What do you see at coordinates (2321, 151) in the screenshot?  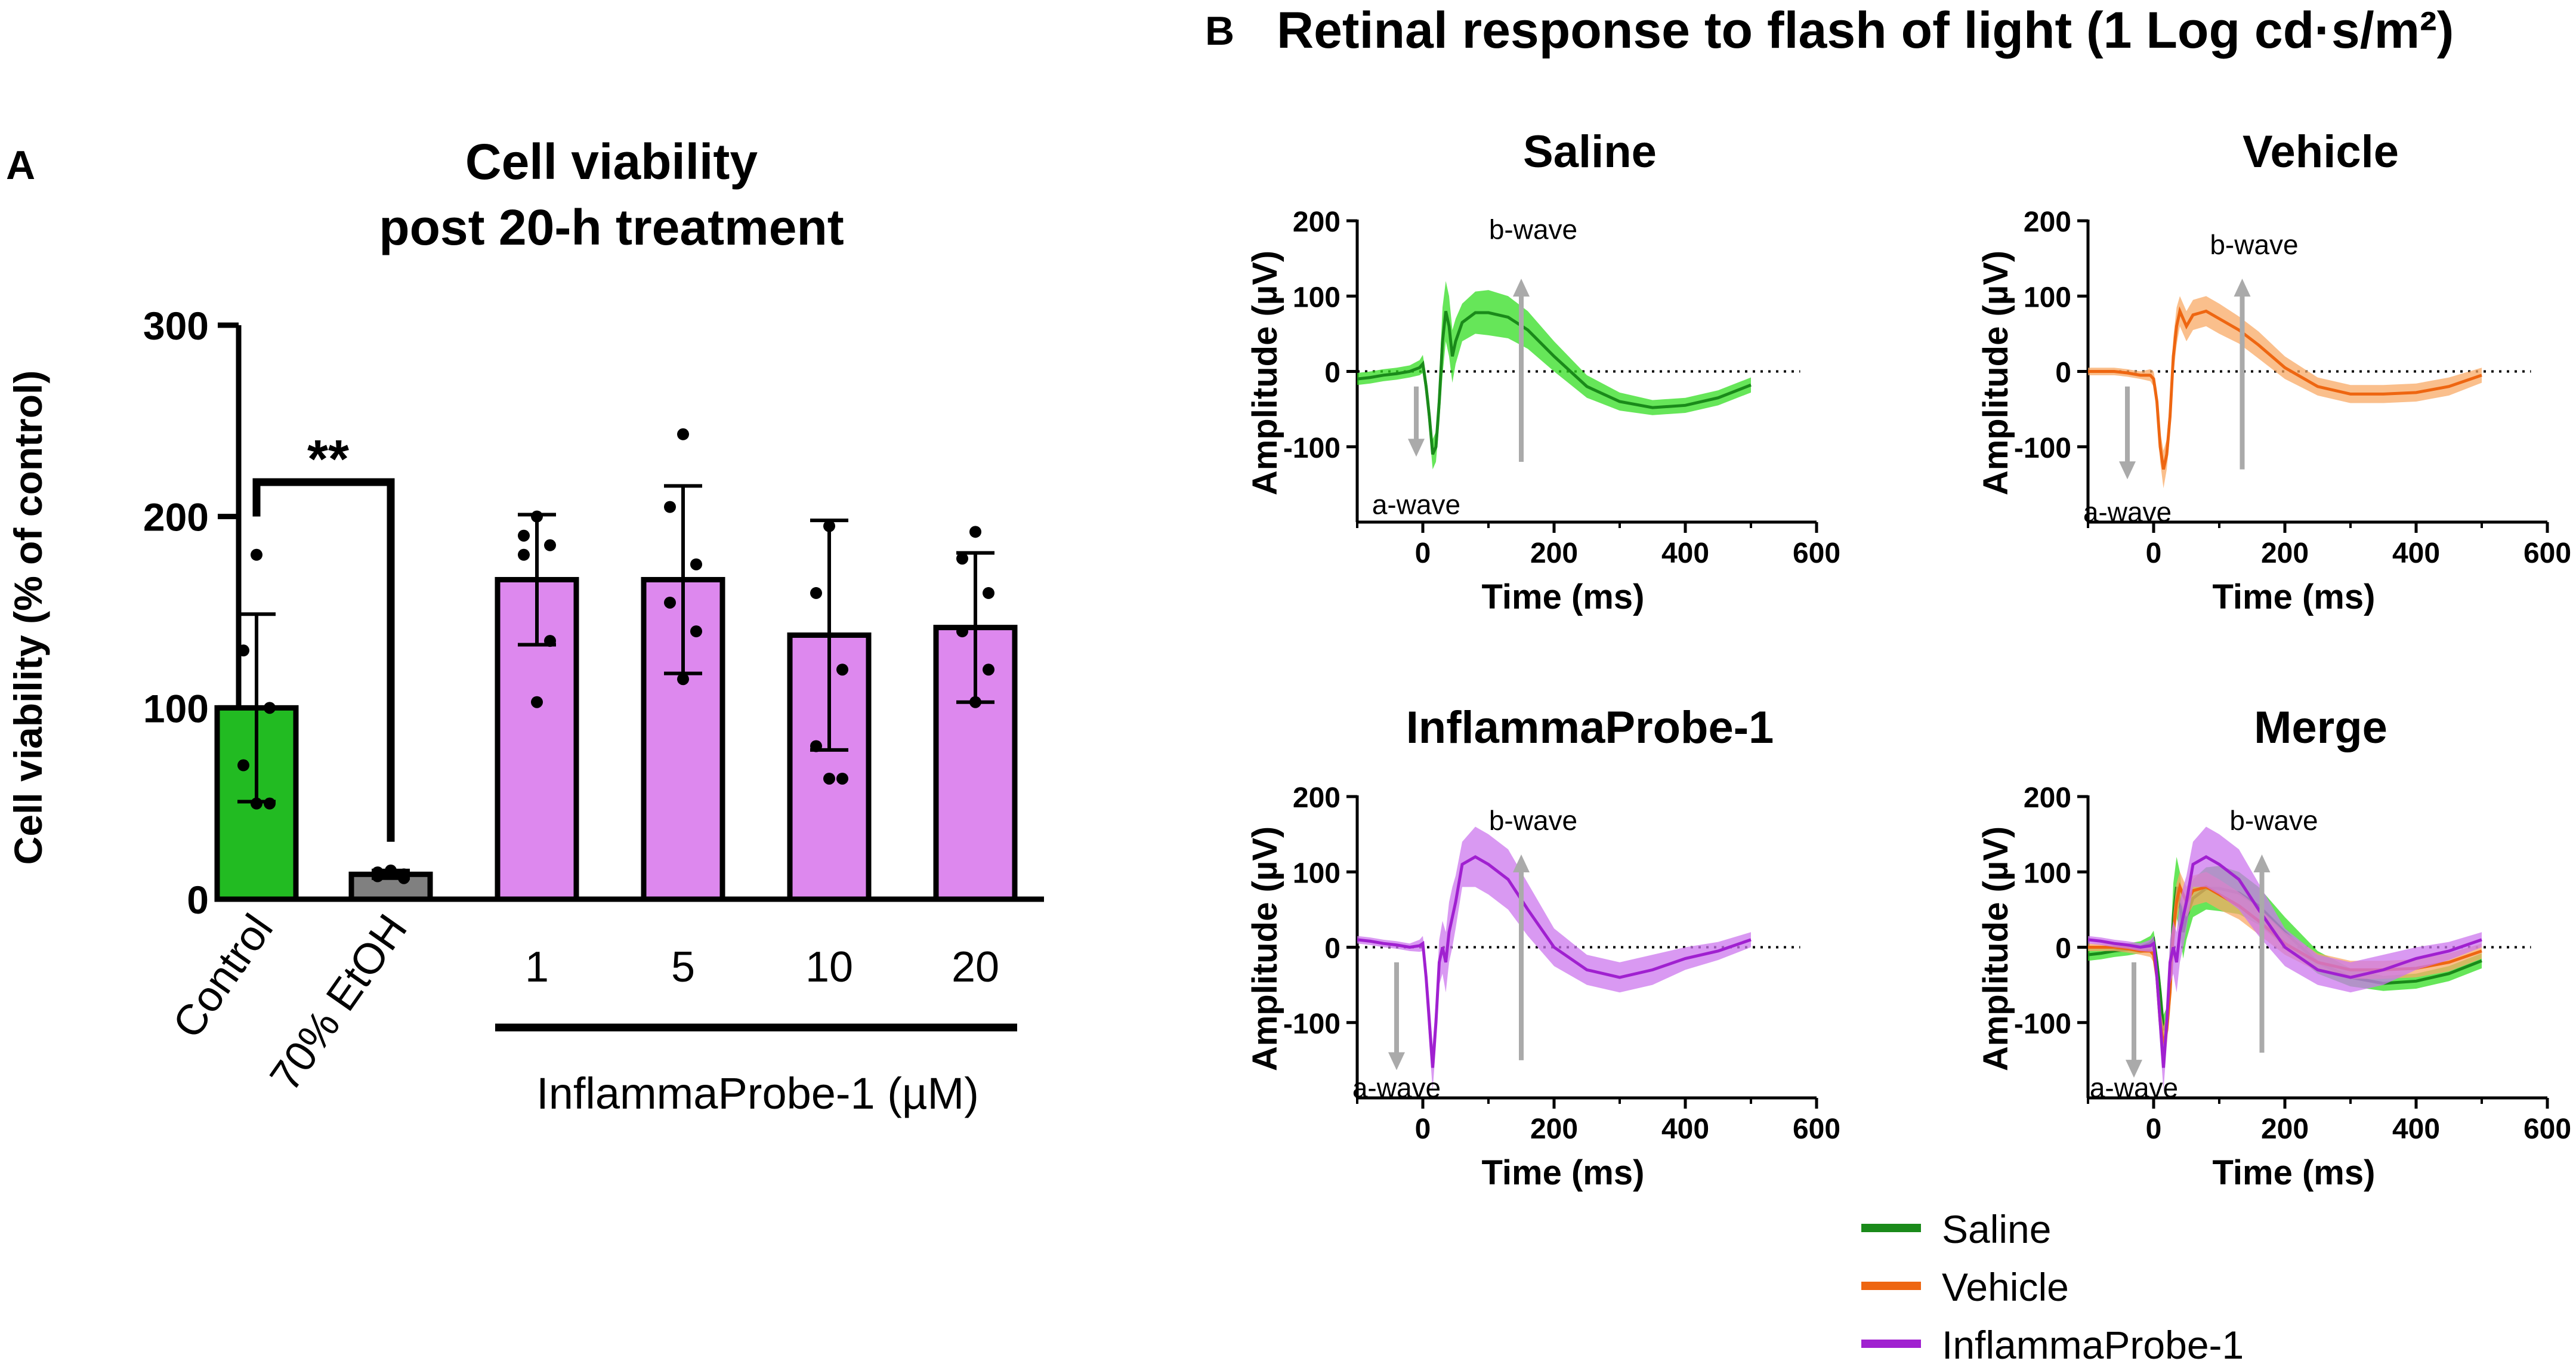 I see `panel-title-vehicle: Vehicle` at bounding box center [2321, 151].